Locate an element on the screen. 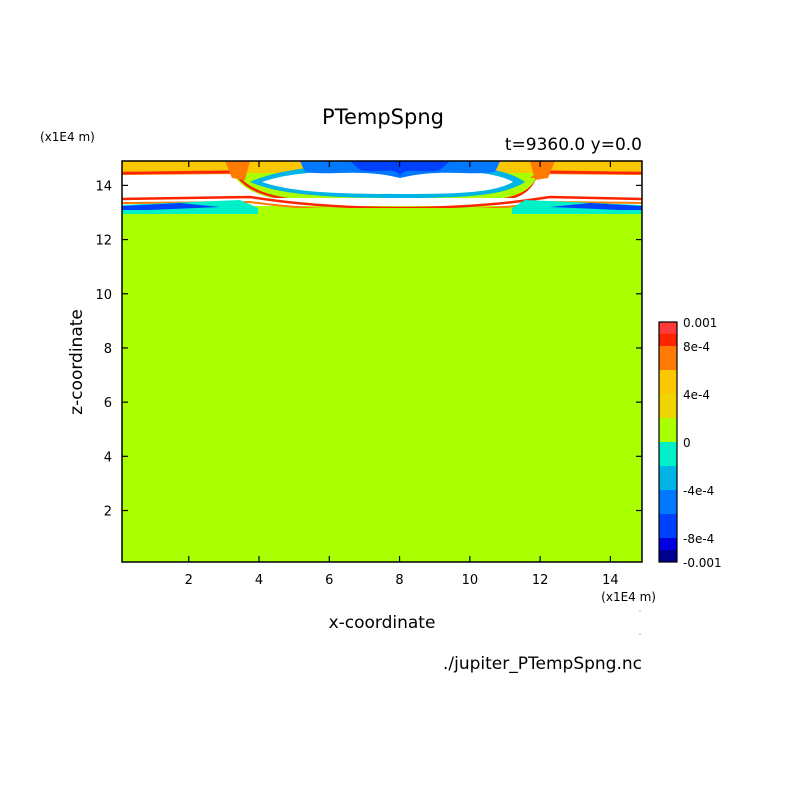  x-tick-label: 6 is located at coordinates (329, 580).